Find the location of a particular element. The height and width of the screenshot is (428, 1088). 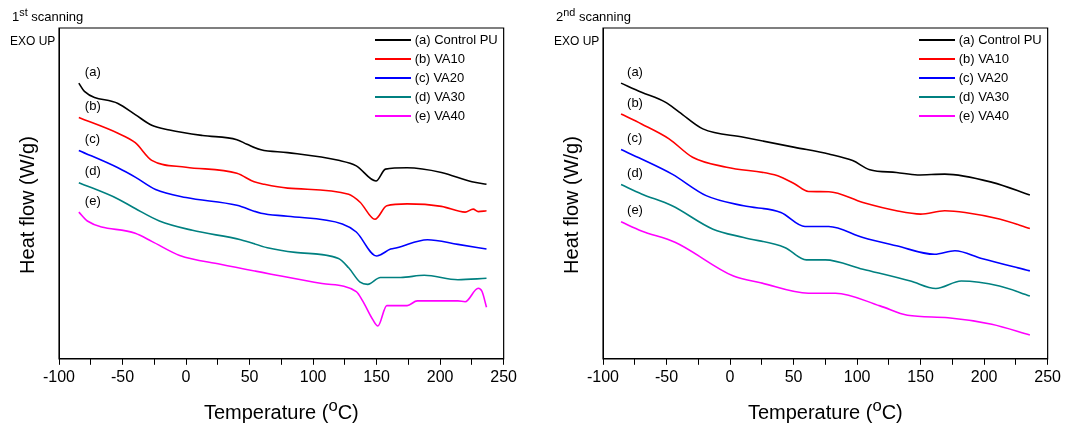

chart-title: 1$^{st}$ scanning is located at coordinates (48, 15).